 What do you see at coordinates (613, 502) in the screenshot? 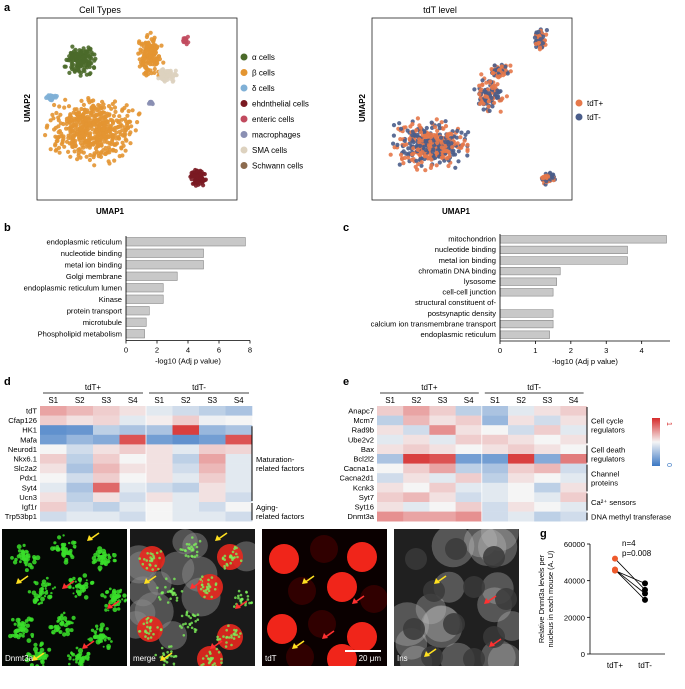
I see `row-group-label: Ca²⁺ sensors` at bounding box center [613, 502].